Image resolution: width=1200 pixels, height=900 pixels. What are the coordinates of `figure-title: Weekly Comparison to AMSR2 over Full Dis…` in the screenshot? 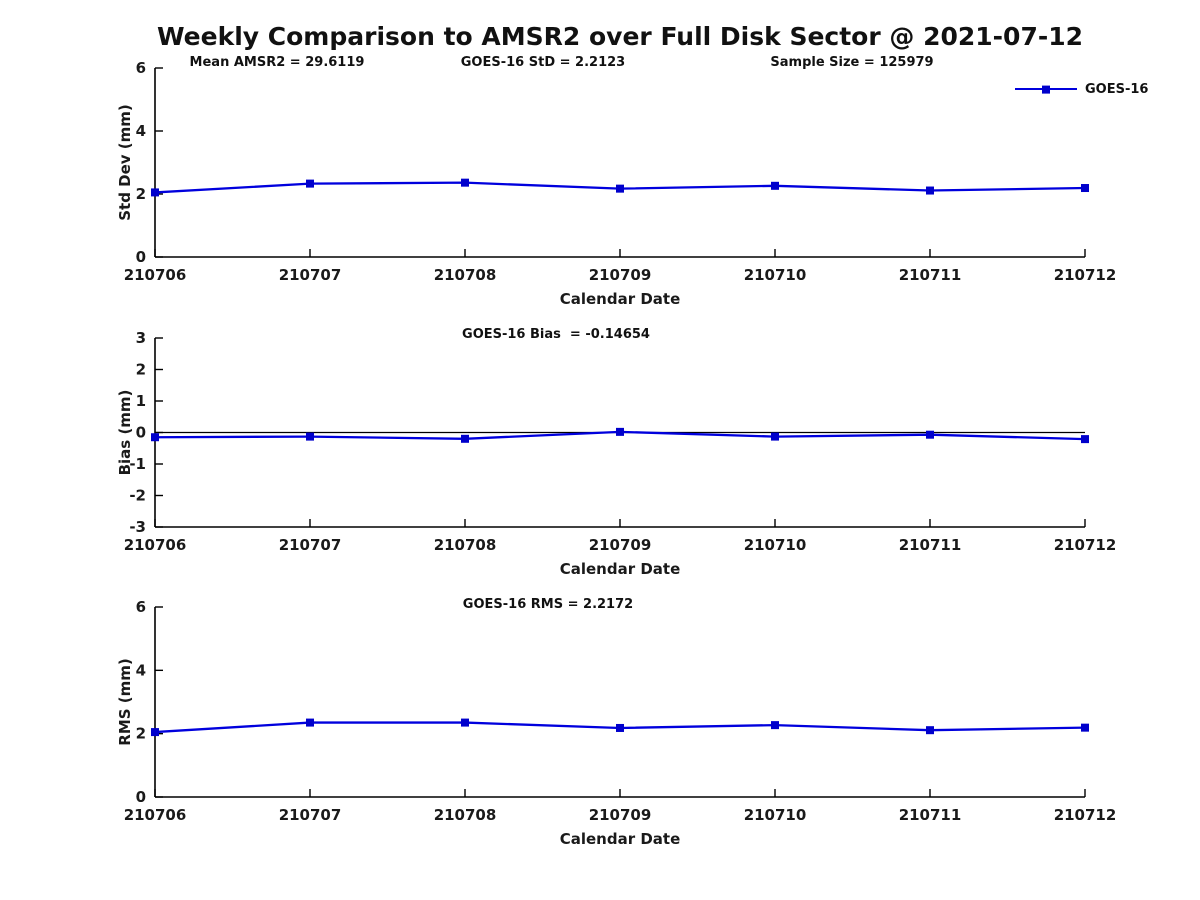 It's located at (620, 36).